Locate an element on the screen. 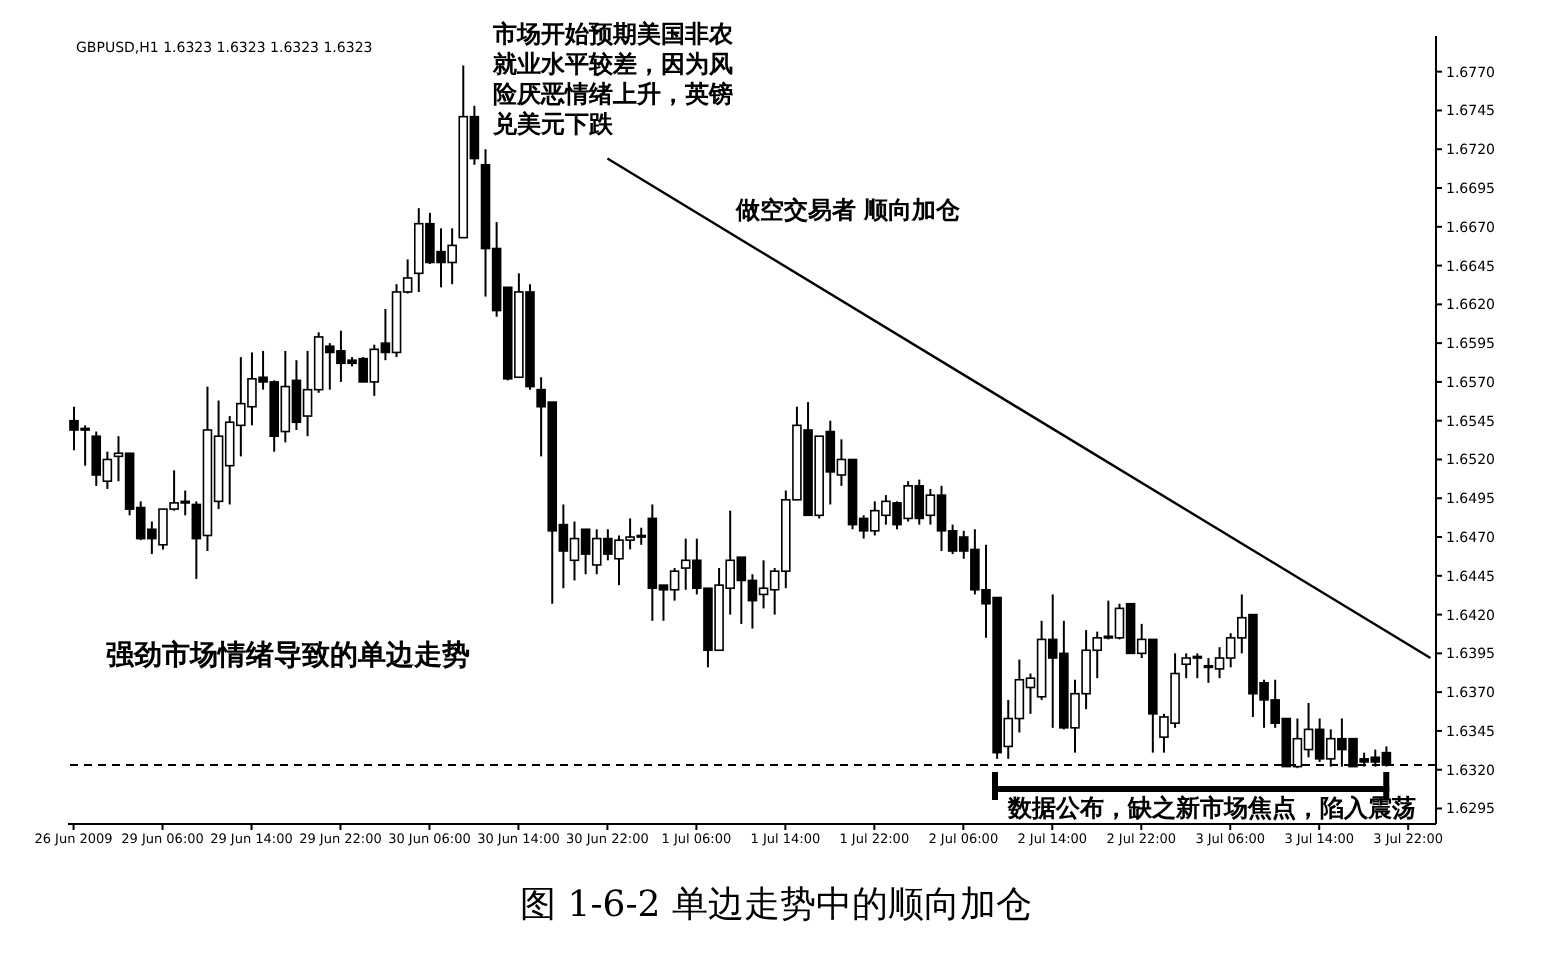 The height and width of the screenshot is (972, 1568). annotation: 市场开始预期美国非农就业水平较差，因为风险厌恶情绪上升，英镑兑美元下跌 is located at coordinates (614, 80).